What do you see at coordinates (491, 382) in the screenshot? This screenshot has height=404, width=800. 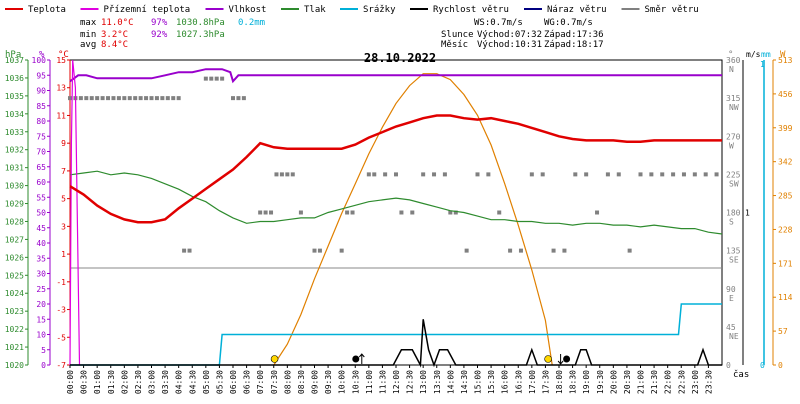 I see `tick-label-x: 15:30` at bounding box center [491, 382].